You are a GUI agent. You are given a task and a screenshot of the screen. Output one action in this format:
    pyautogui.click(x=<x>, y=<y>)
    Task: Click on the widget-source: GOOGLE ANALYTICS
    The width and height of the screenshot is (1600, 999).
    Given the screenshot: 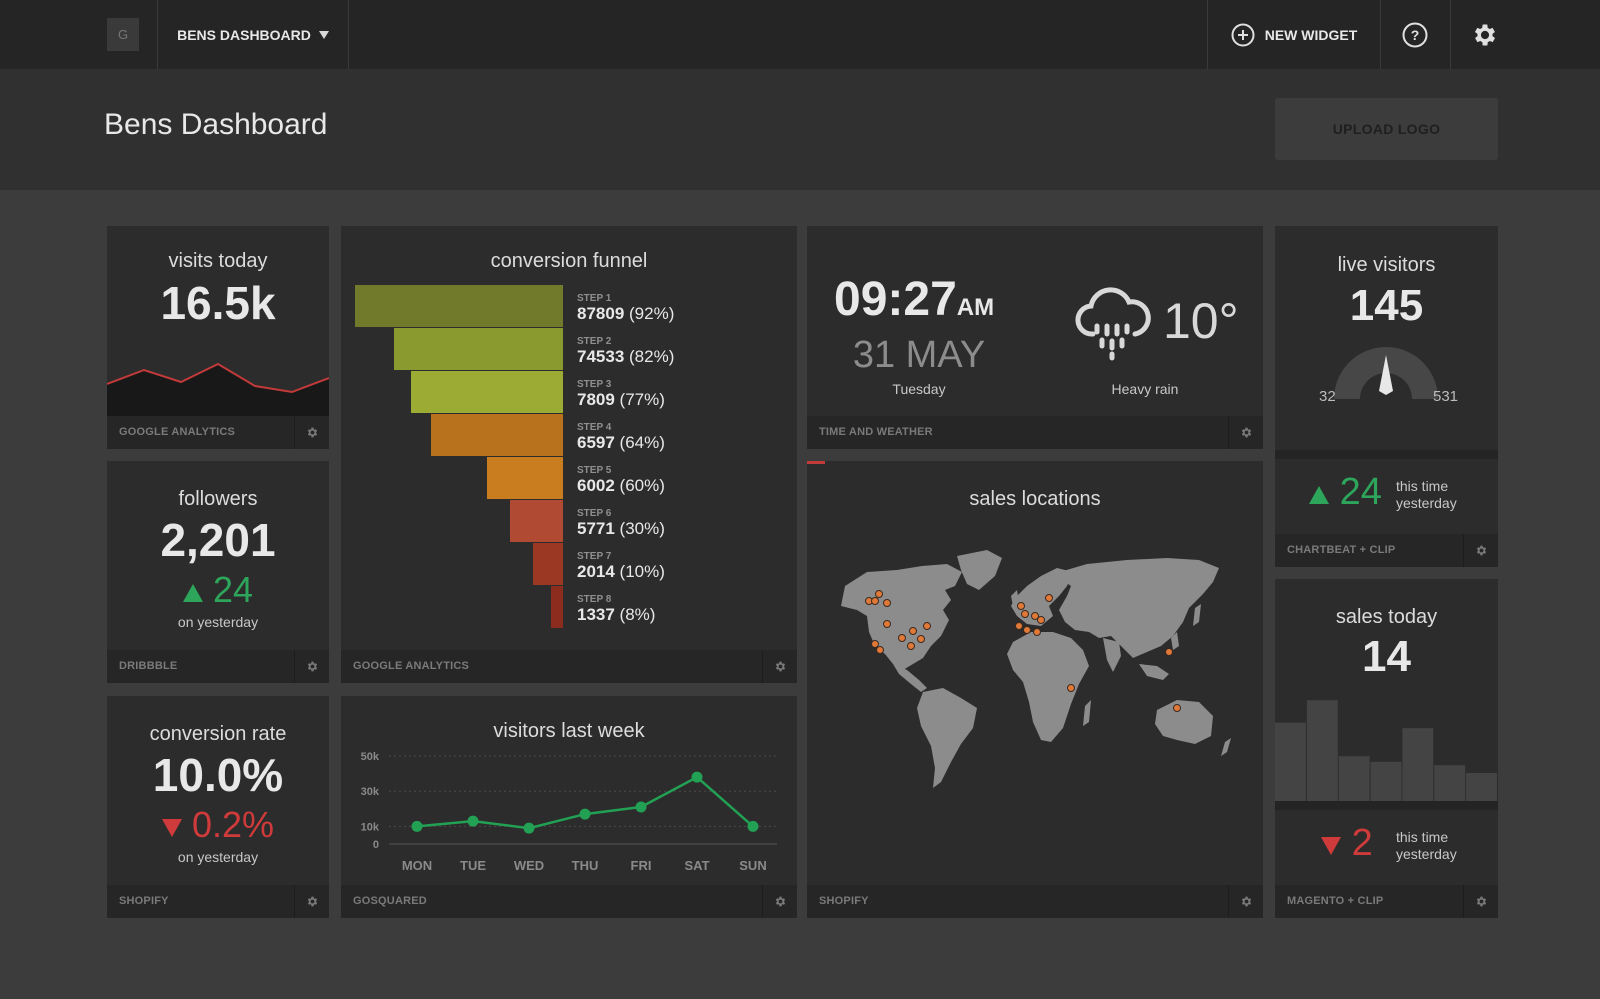 What is the action you would take?
    pyautogui.click(x=177, y=432)
    